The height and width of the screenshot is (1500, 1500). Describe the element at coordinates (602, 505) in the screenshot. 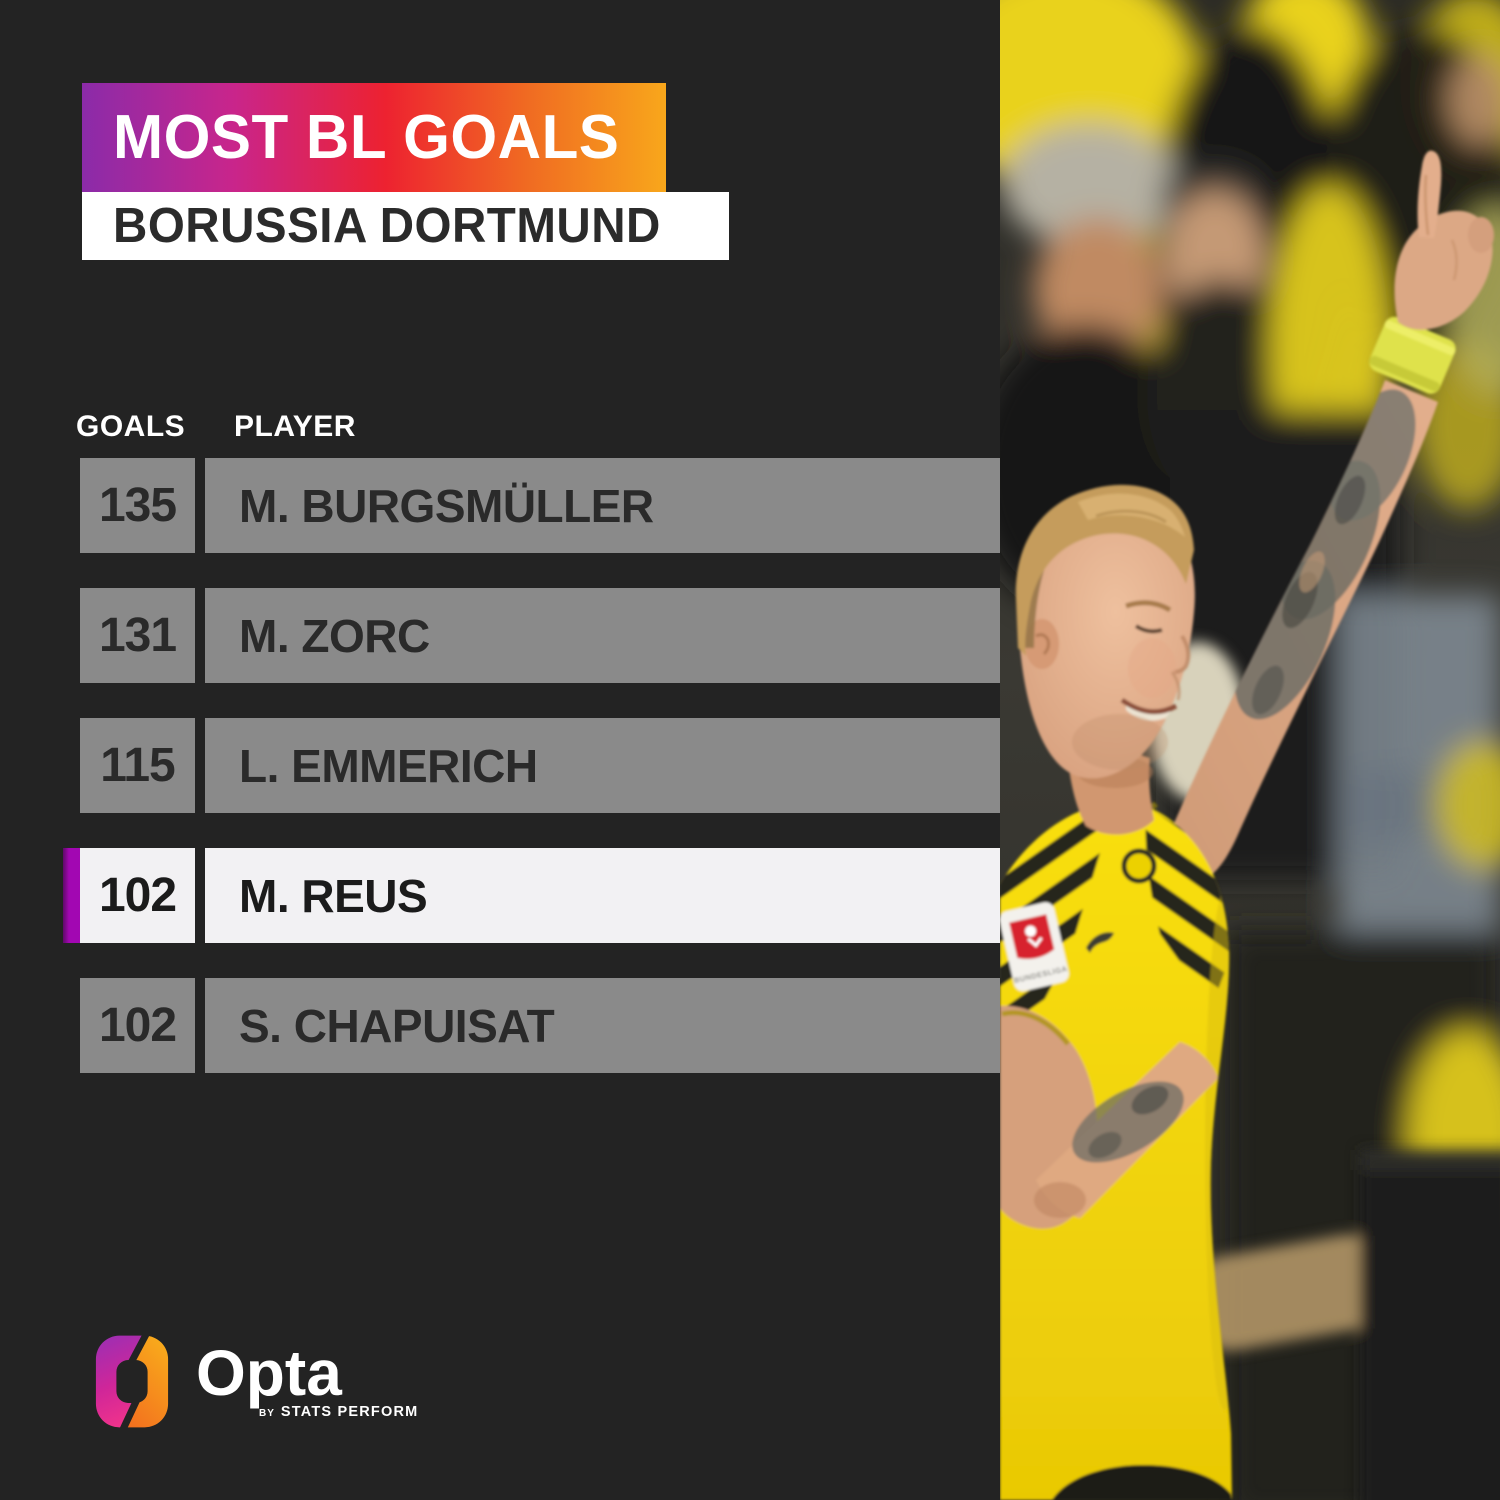

I see `player-name: M. BURGSMÜLLER` at that location.